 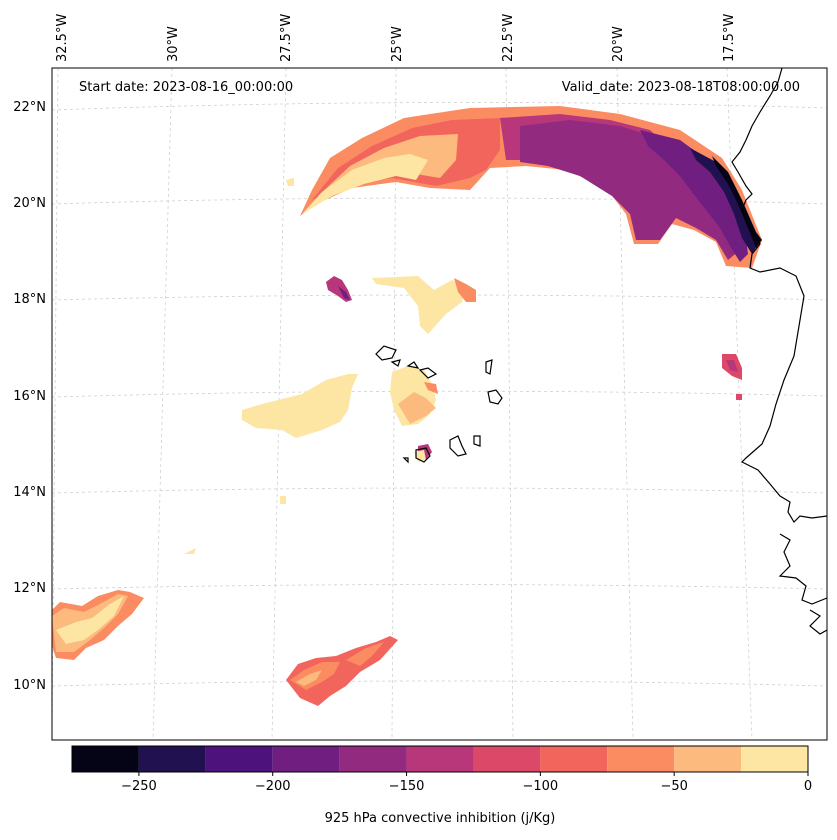 I want to click on colorbar-frame, so click(x=440, y=759).